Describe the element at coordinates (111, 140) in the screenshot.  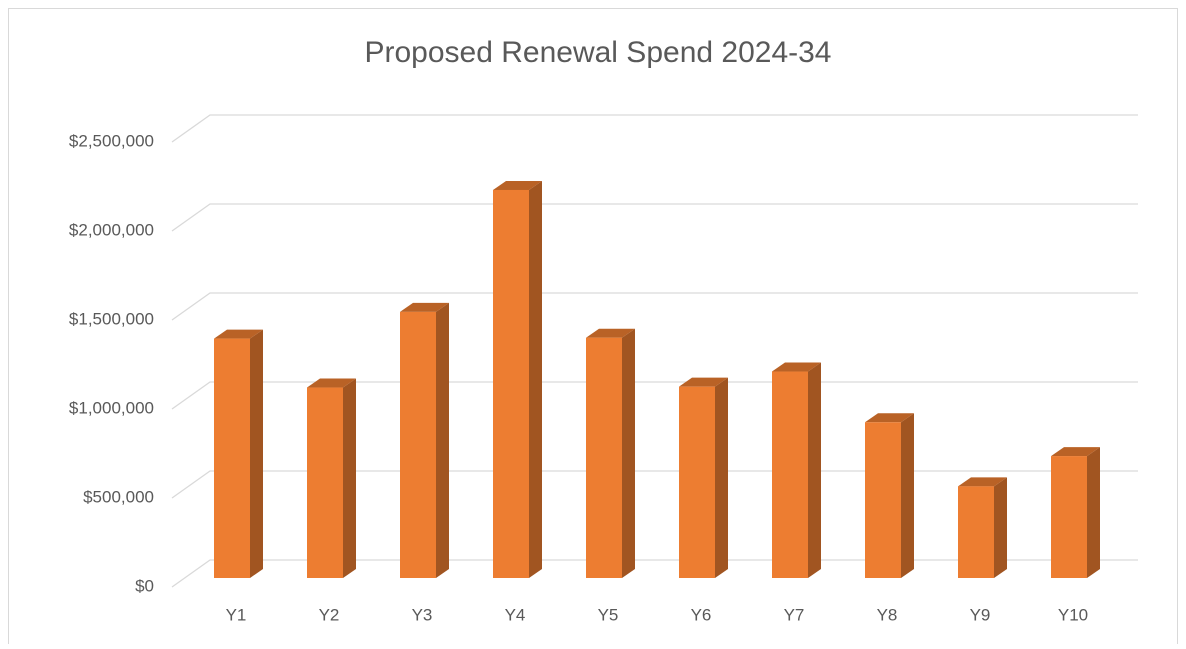
I see `y-tick-label: $2,500,000` at that location.